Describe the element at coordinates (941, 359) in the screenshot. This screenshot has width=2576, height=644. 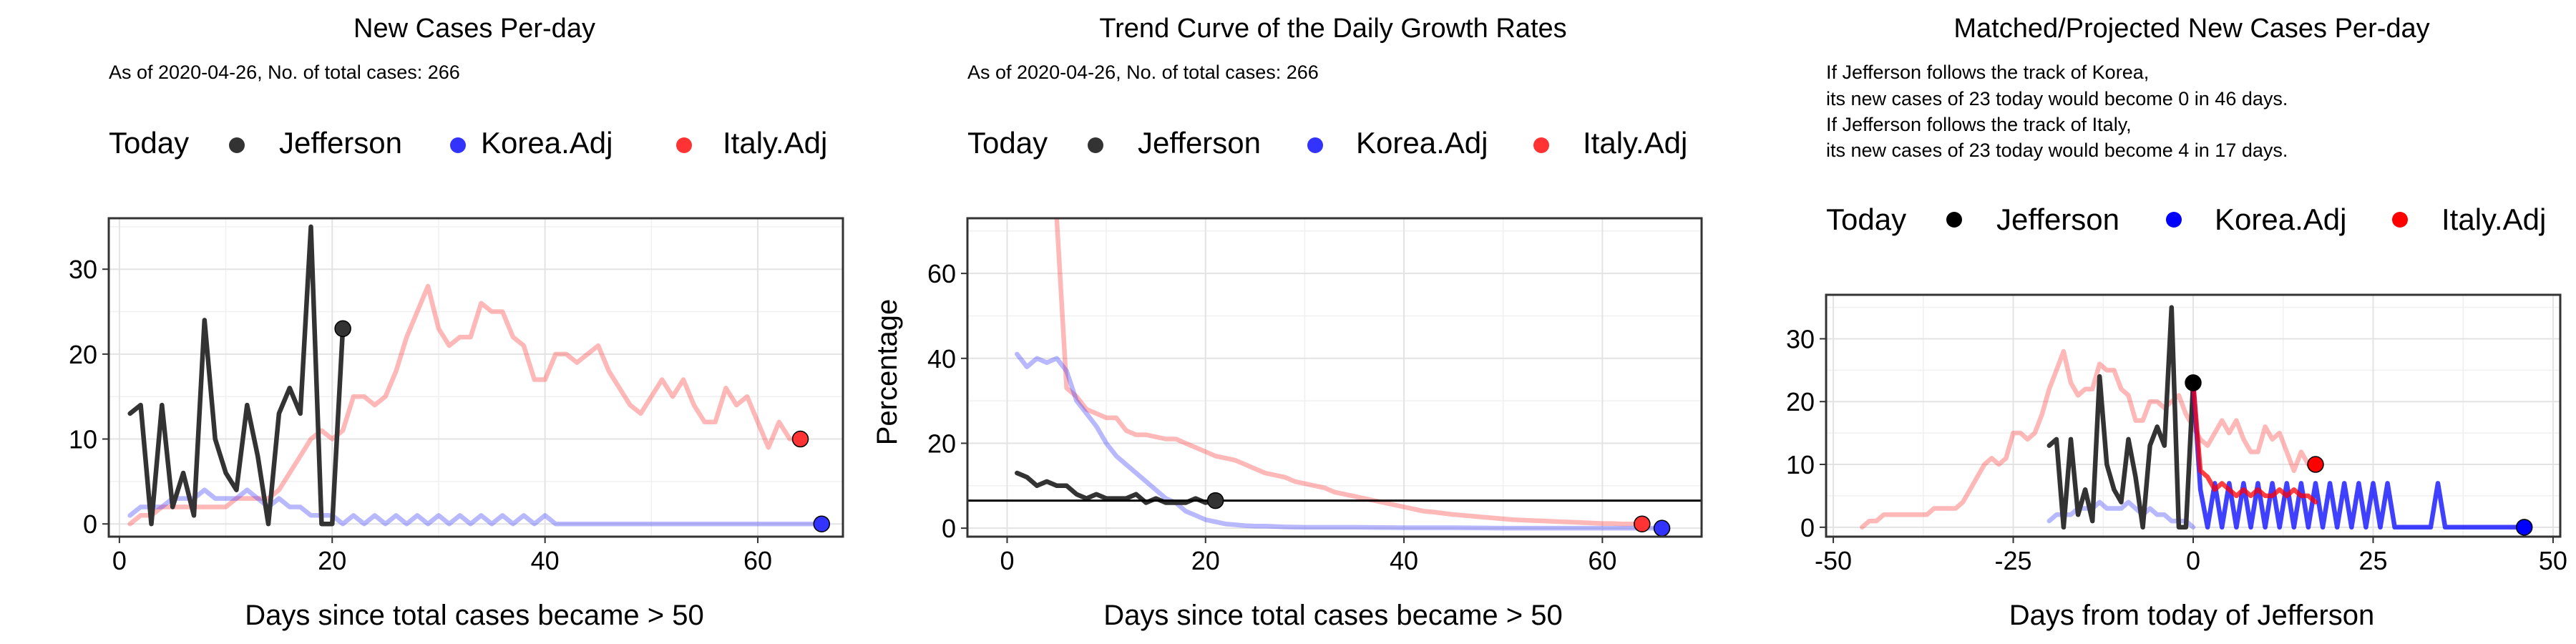
I see `y-tick-label: 40` at that location.